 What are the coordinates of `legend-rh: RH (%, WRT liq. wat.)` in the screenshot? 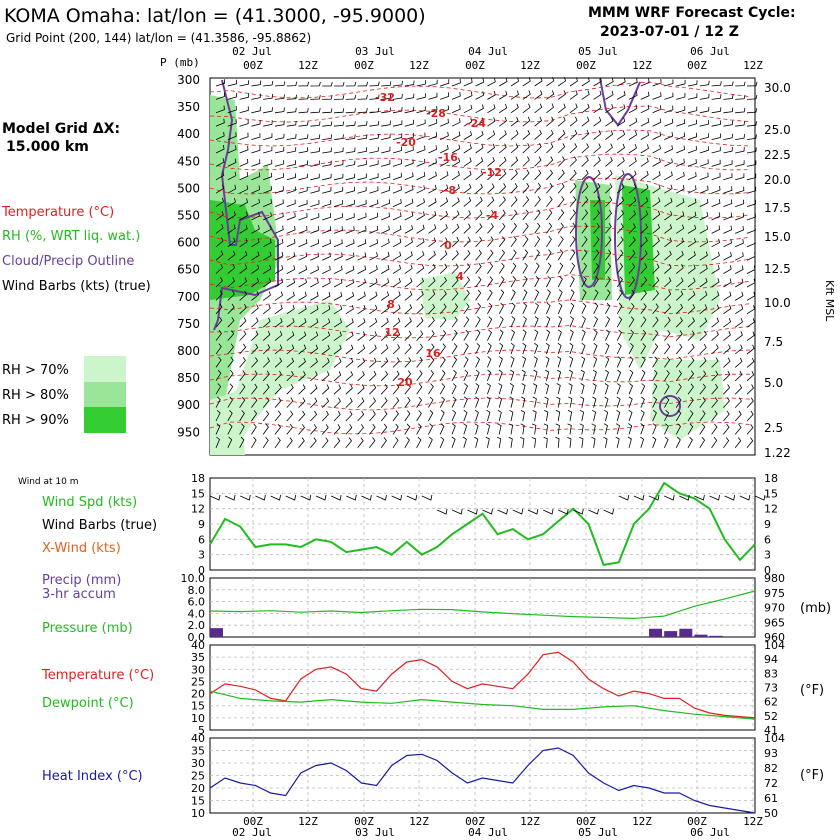 It's located at (71, 236).